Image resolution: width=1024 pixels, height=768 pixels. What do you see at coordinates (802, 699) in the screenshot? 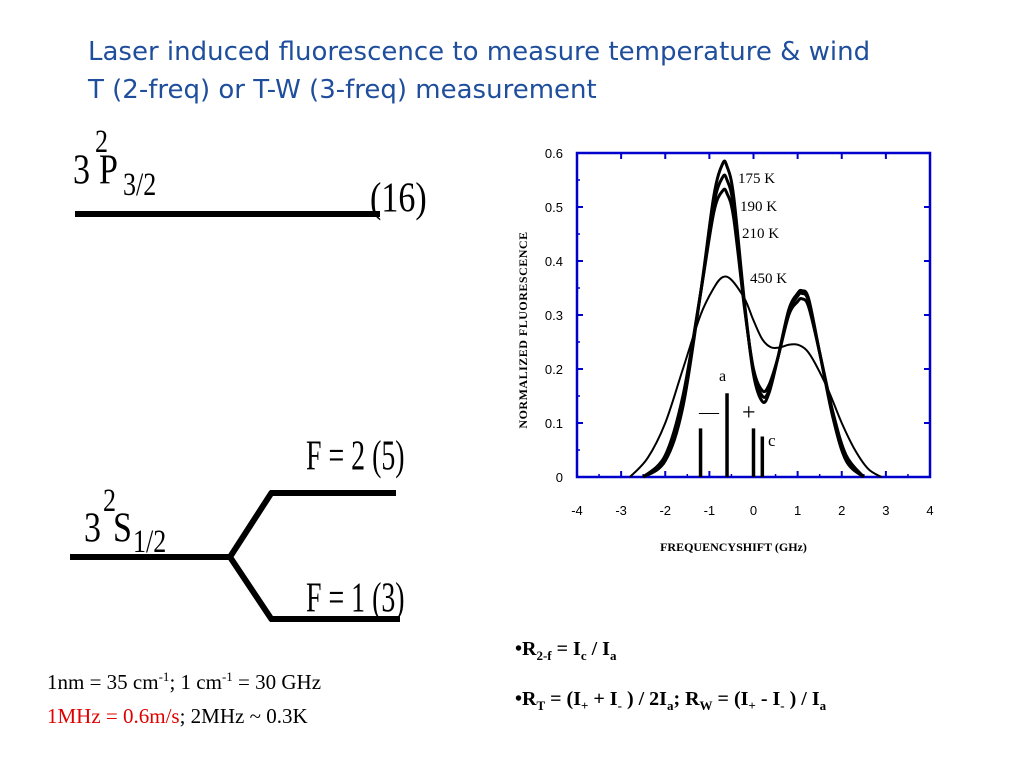
I see `f-text: ) / I` at bounding box center [802, 699].